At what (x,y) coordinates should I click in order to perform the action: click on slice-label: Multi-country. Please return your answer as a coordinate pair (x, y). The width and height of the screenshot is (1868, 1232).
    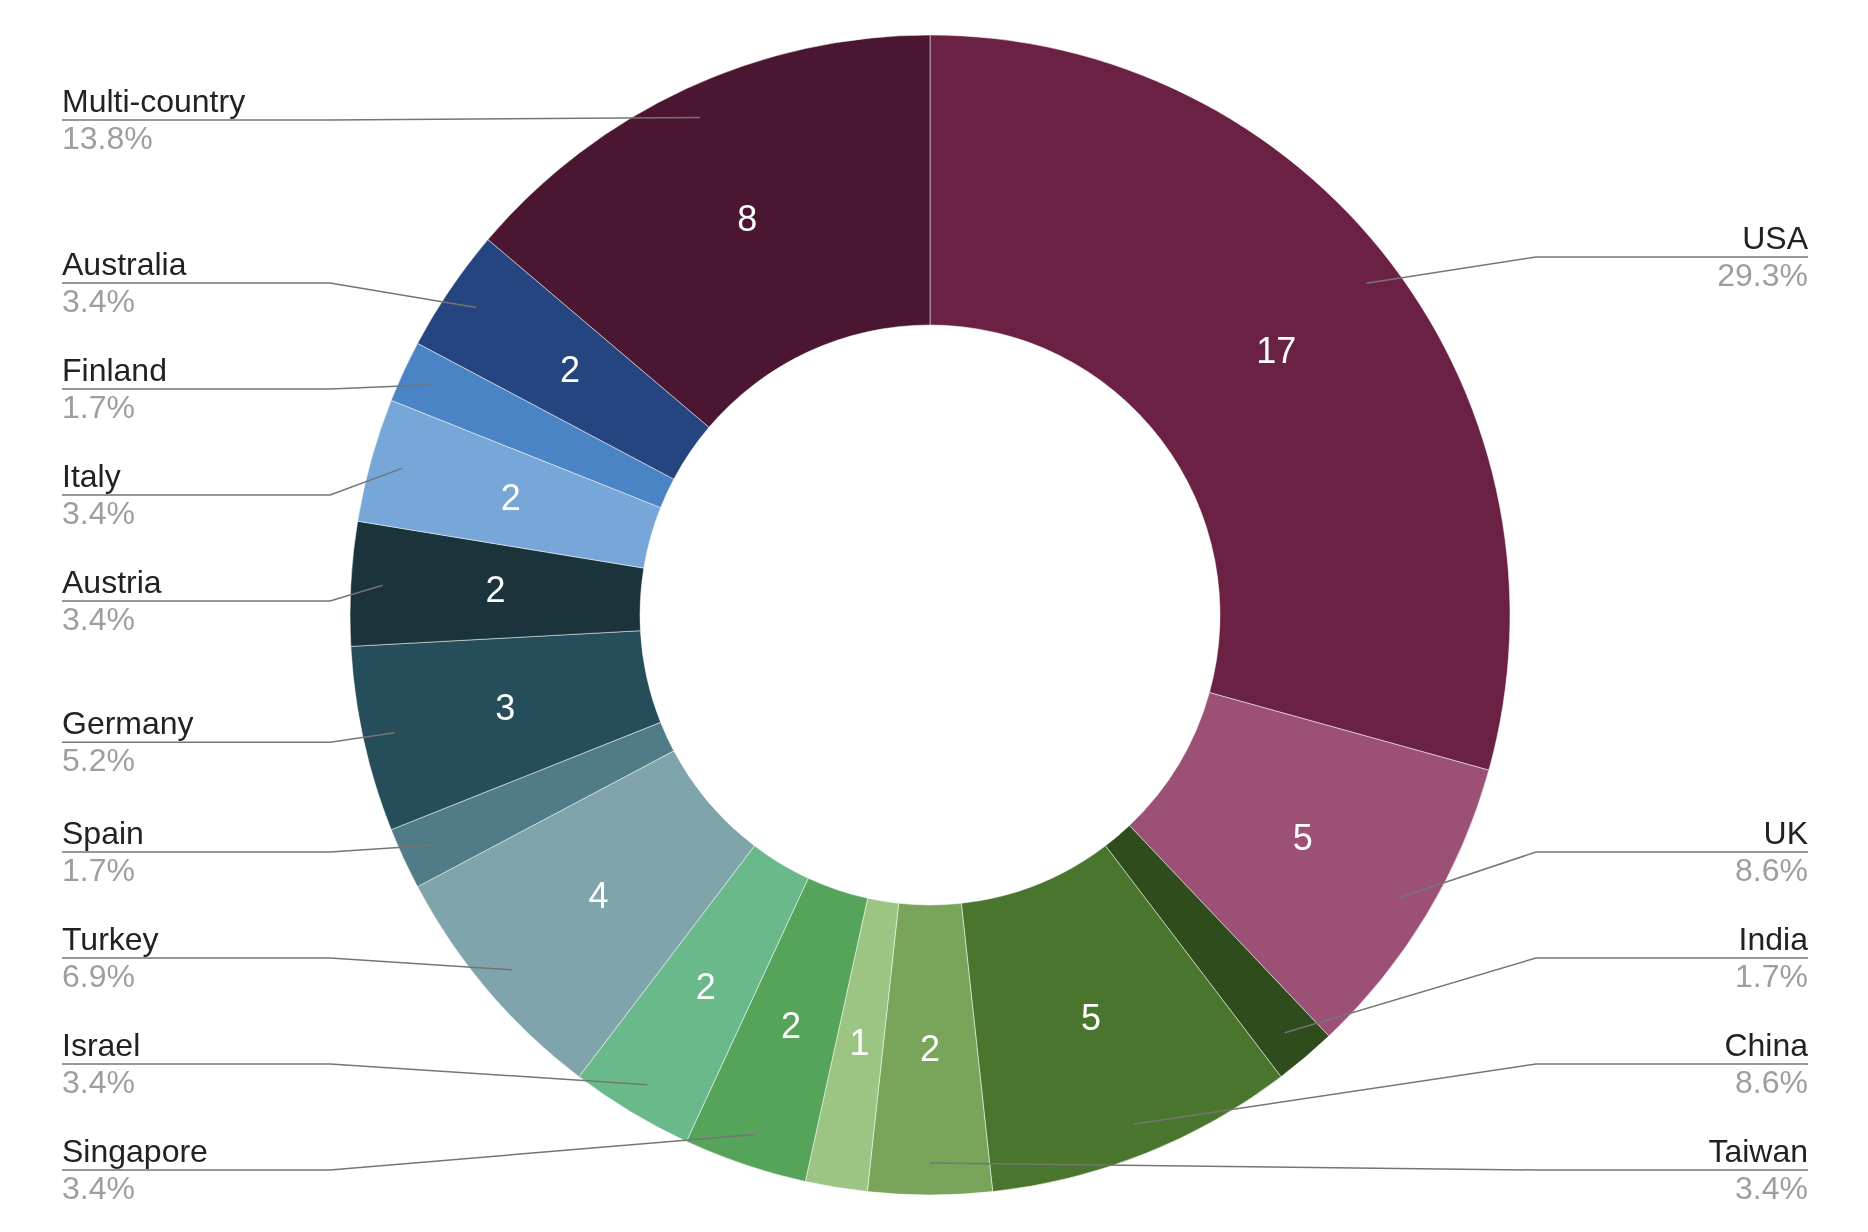
    Looking at the image, I should click on (154, 101).